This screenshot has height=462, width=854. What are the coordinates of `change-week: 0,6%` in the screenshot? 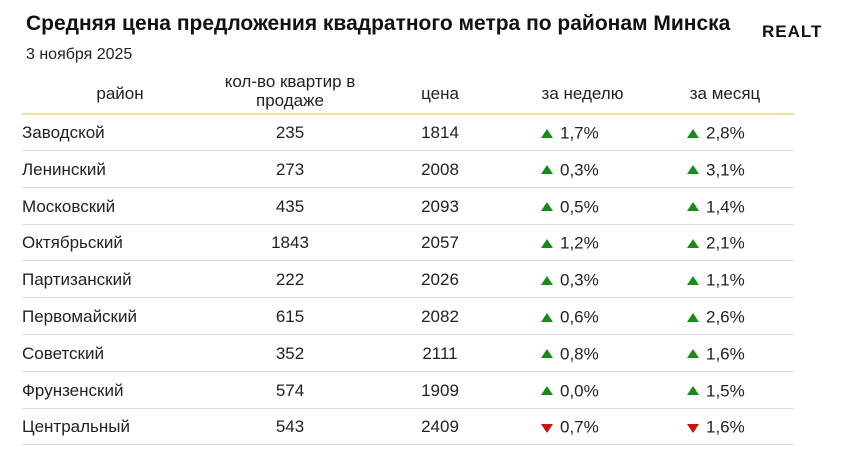 It's located at (580, 317).